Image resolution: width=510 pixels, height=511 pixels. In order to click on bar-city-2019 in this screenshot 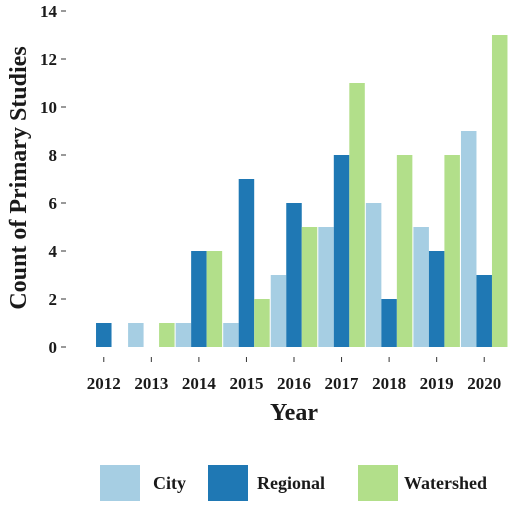, I will do `click(421, 287)`.